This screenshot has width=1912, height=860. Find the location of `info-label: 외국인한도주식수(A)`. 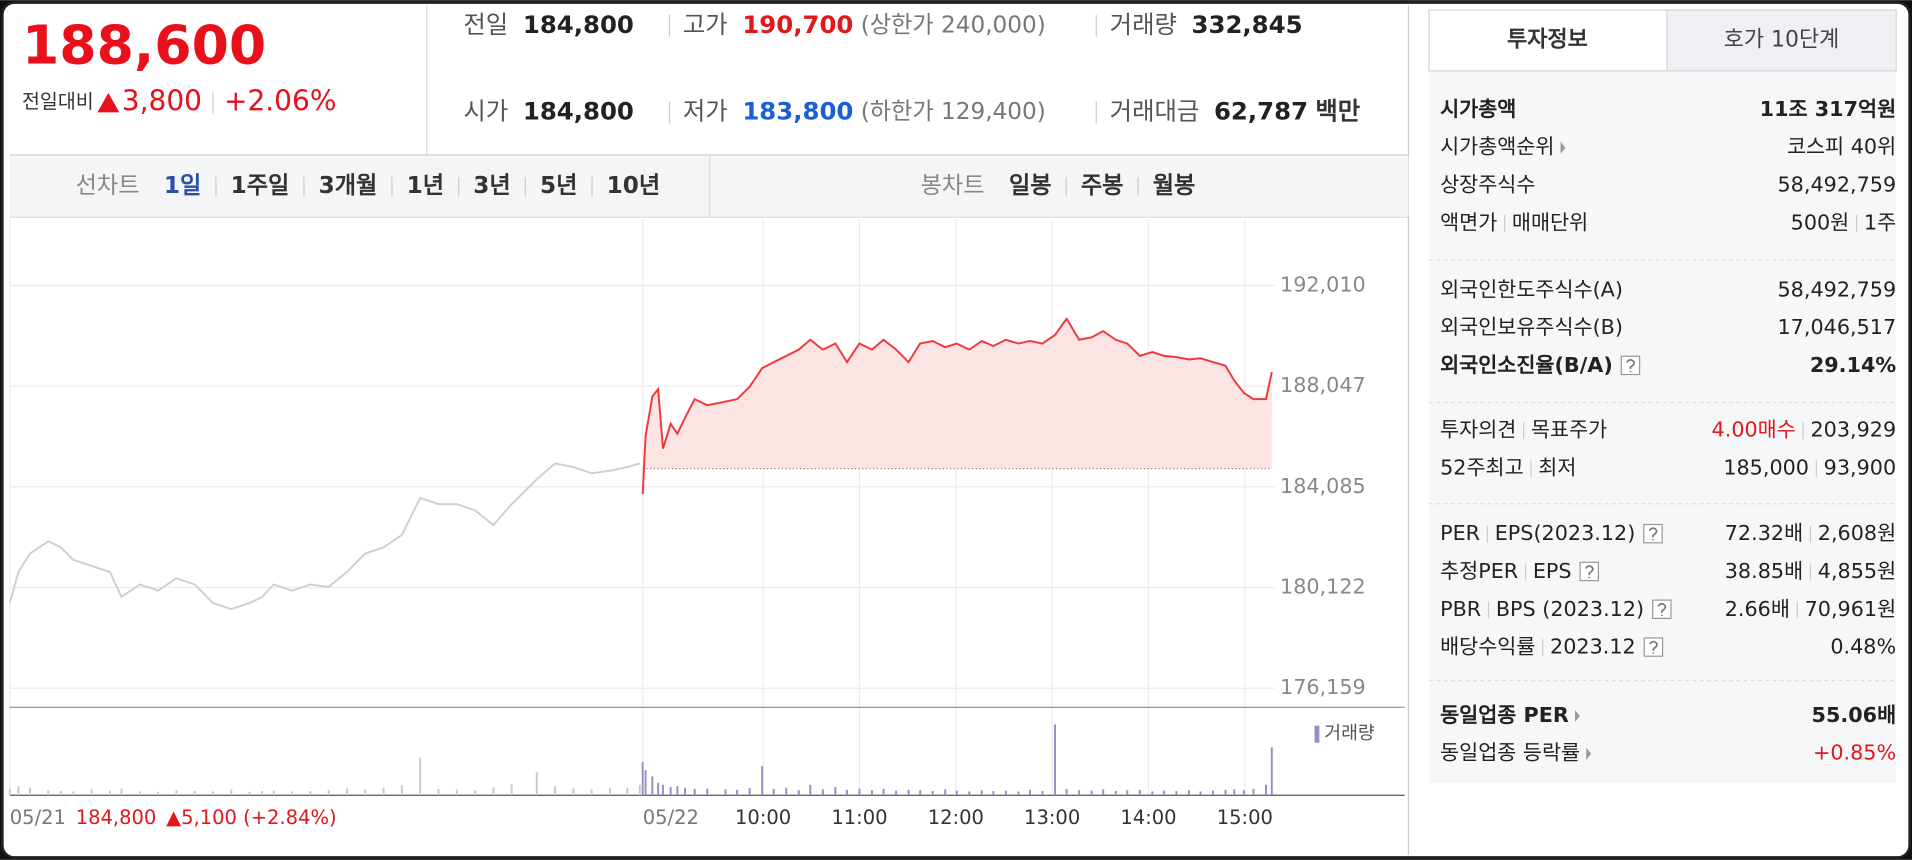

info-label: 외국인한도주식수(A) is located at coordinates (1531, 289).